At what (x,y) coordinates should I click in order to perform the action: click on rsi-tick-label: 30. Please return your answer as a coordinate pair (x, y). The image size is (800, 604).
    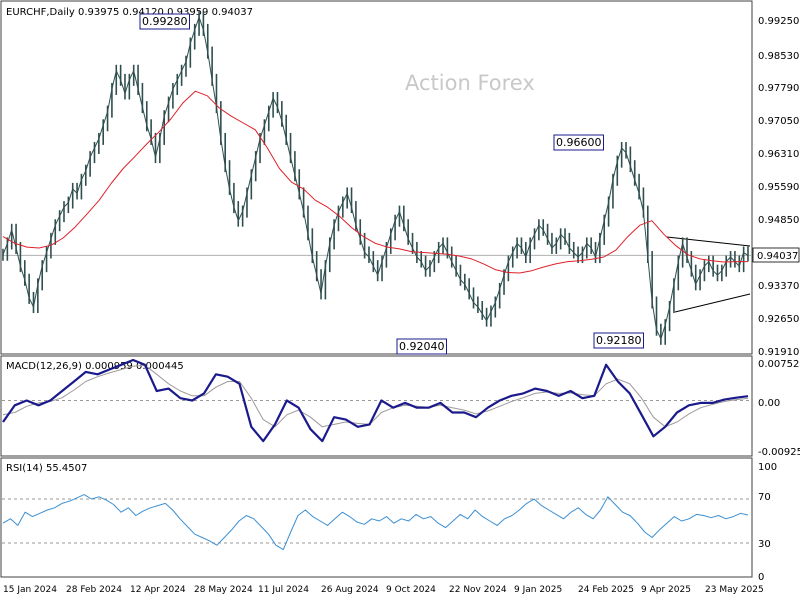
    Looking at the image, I should click on (764, 544).